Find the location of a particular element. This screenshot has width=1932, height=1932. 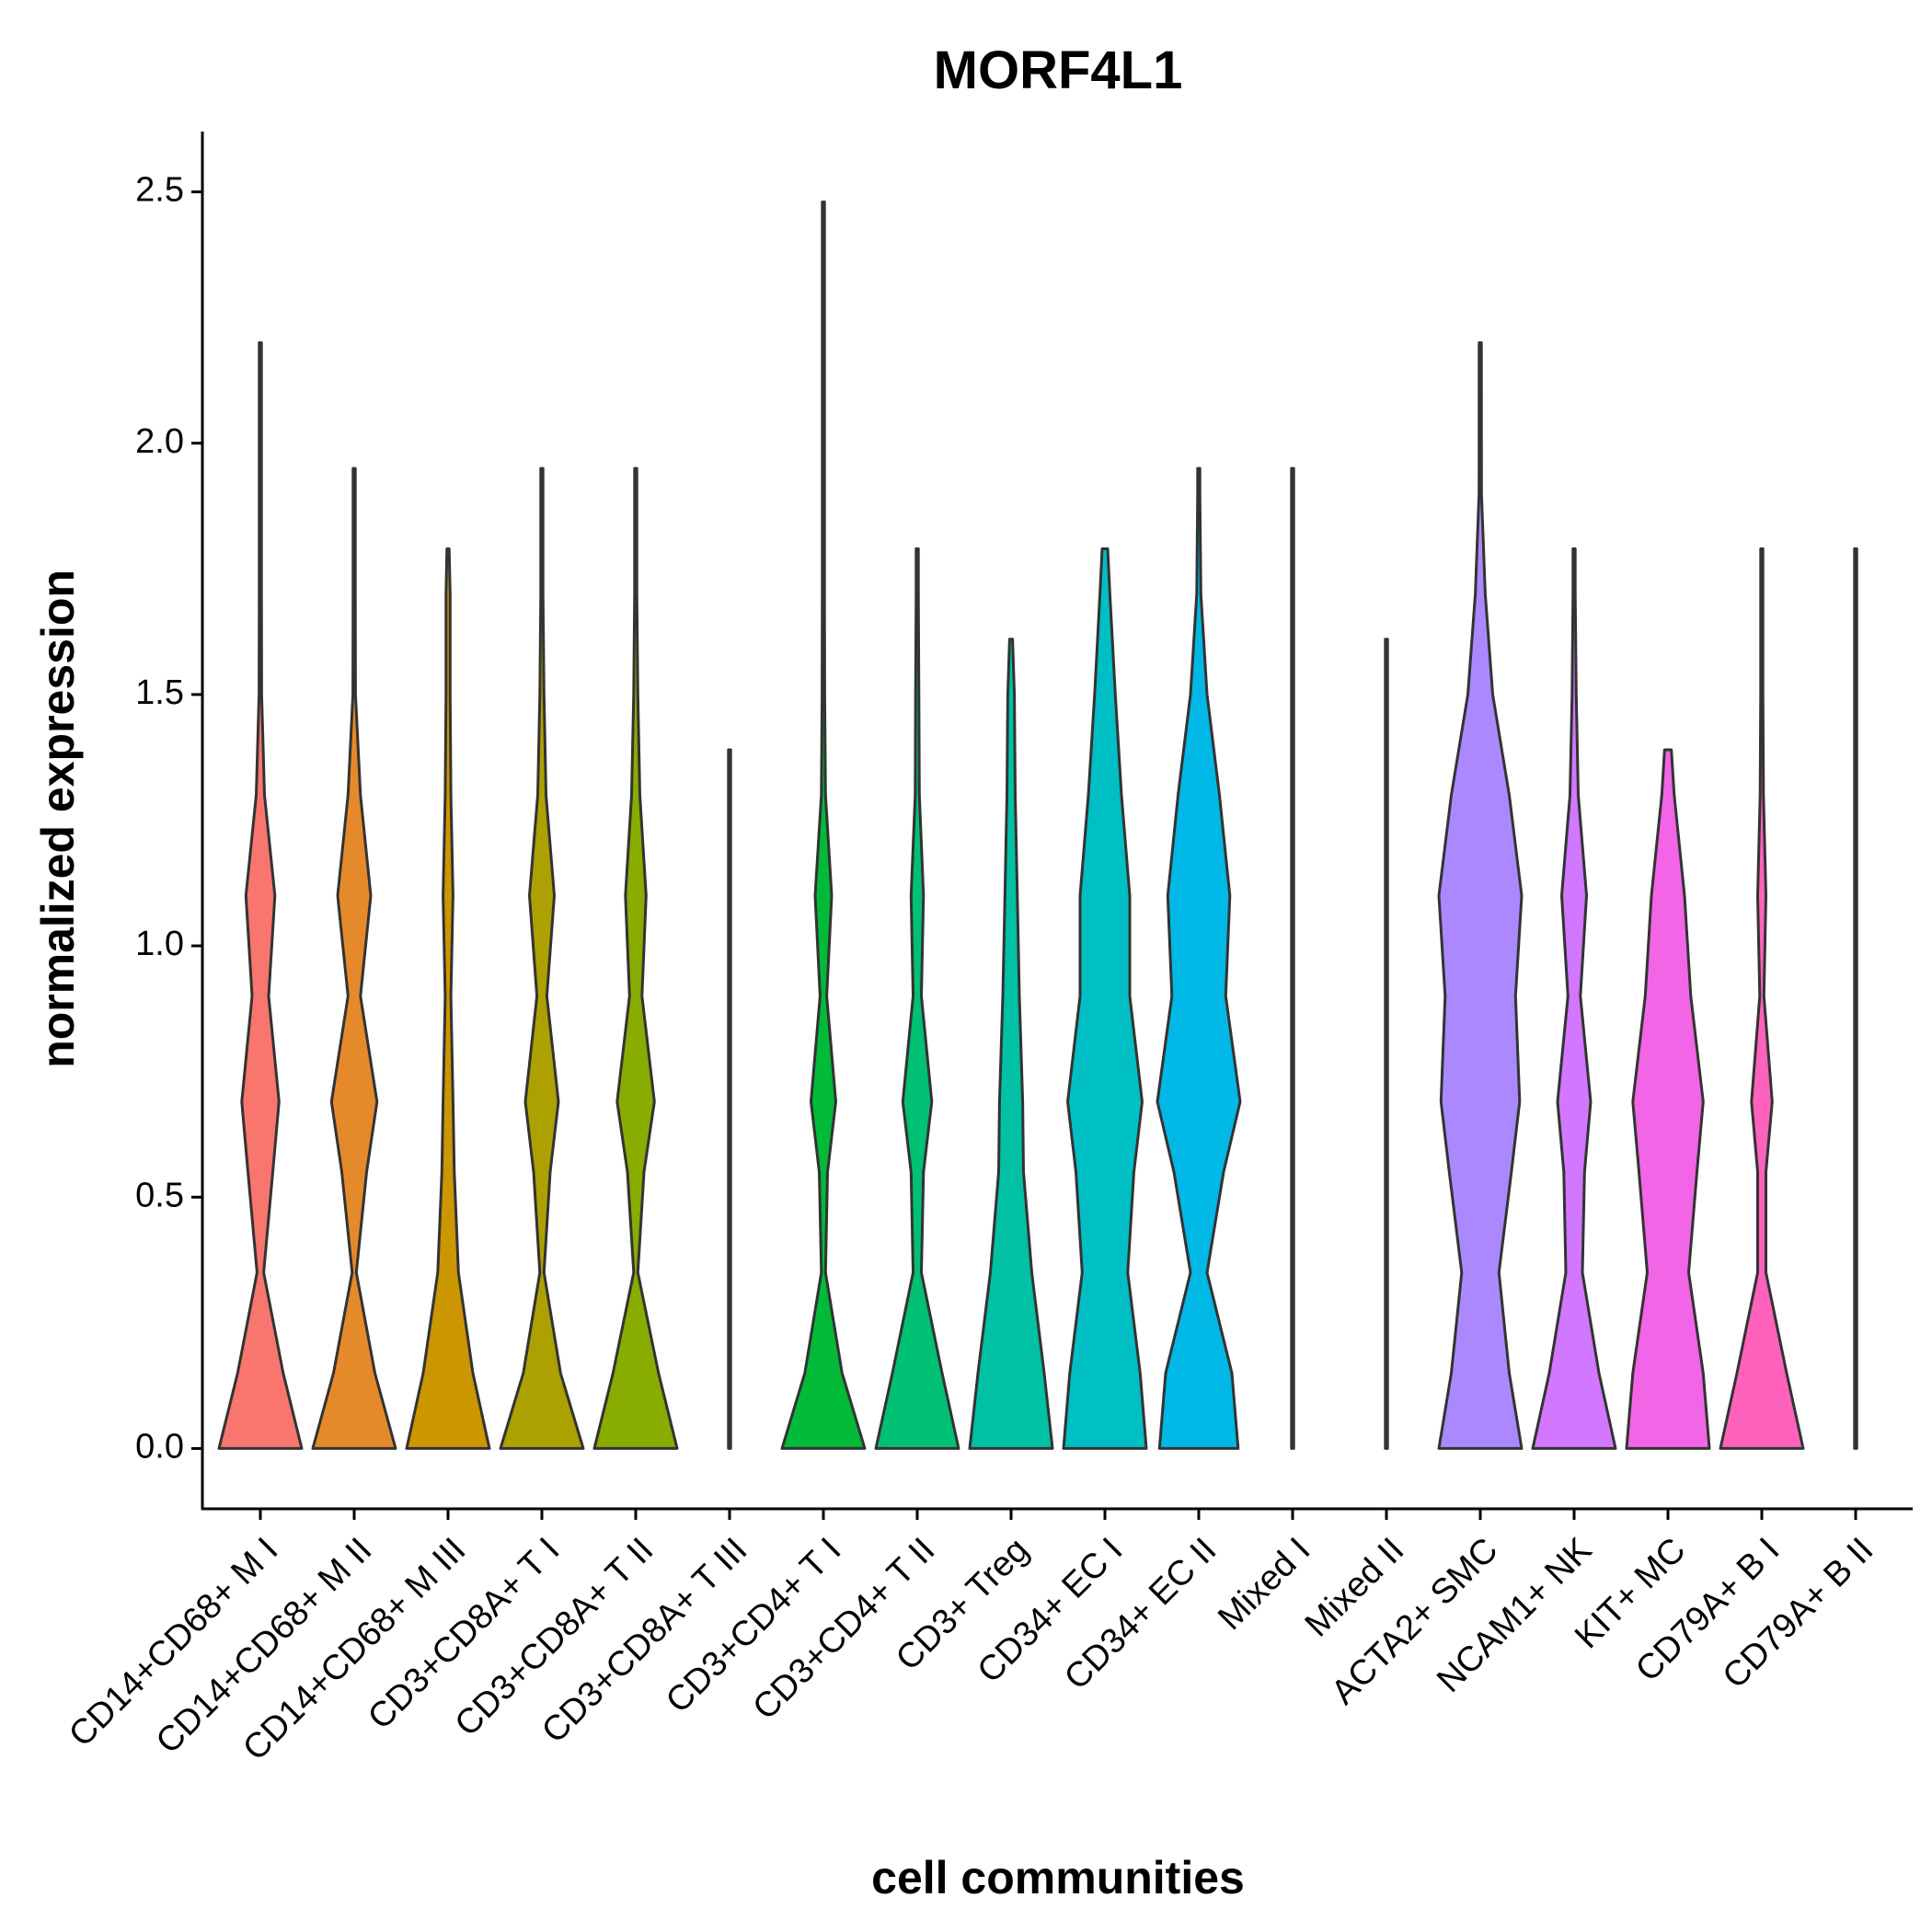

y-tick-label: 0.5 is located at coordinates (159, 1195).